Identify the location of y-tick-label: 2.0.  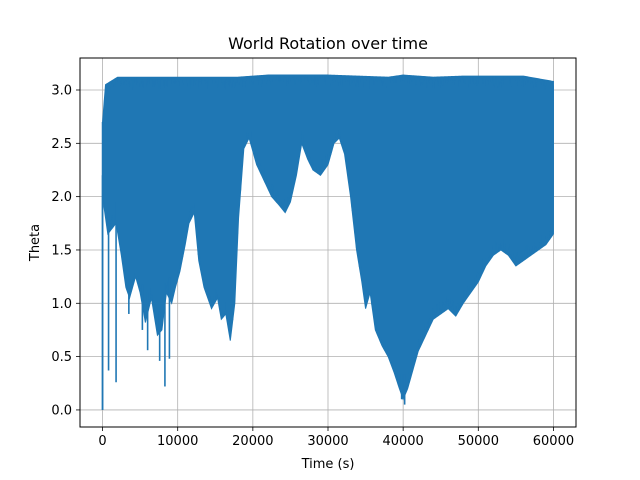
(61, 197).